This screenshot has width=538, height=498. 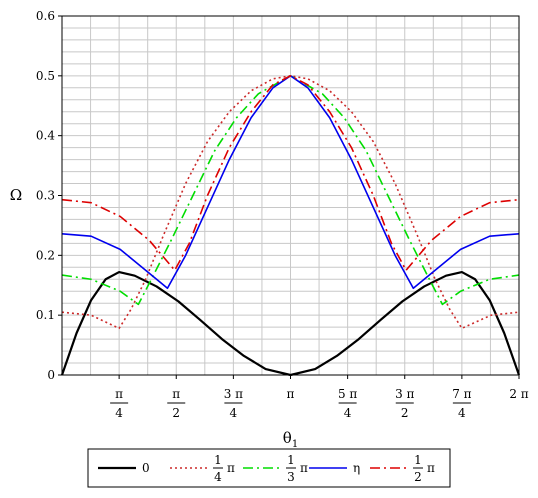 What do you see at coordinates (45, 315) in the screenshot?
I see `y-tick-label: 0.1` at bounding box center [45, 315].